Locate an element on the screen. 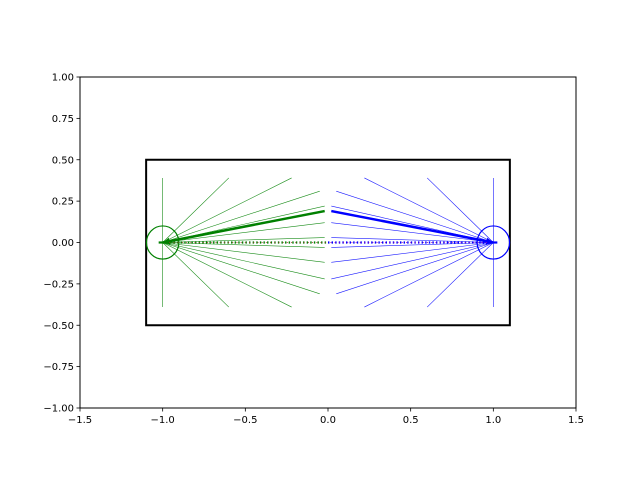 This screenshot has width=640, height=480. x-tick-label: 1.5 is located at coordinates (576, 420).